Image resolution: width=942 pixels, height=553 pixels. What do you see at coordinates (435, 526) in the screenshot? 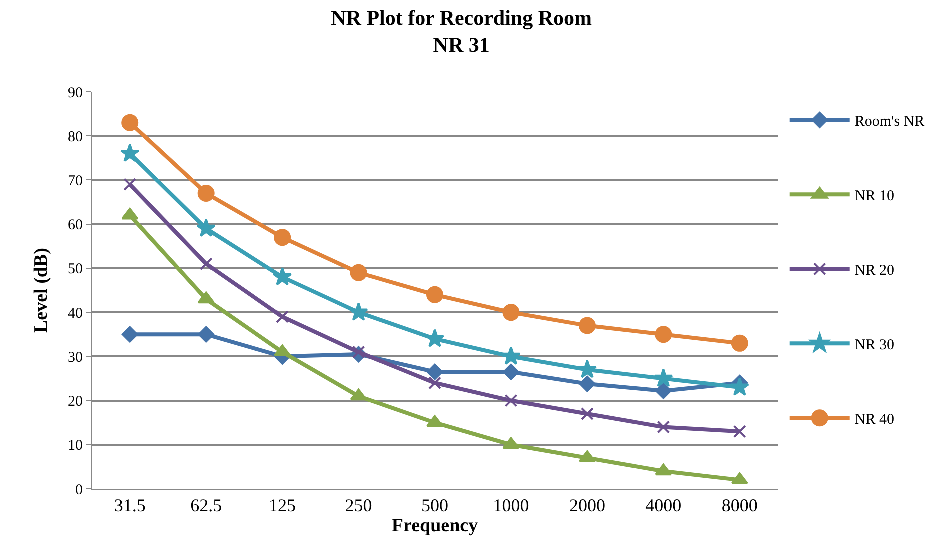
I see `x-axis-title: Frequency` at bounding box center [435, 526].